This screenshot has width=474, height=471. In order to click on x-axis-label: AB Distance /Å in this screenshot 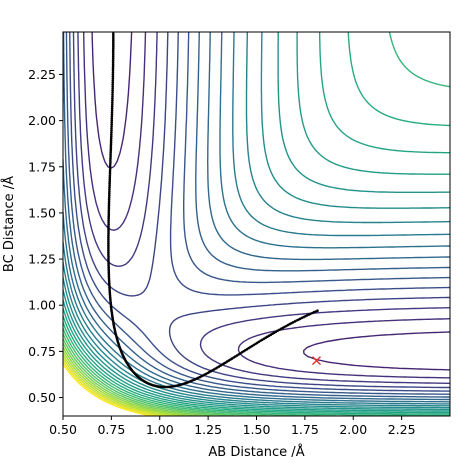, I will do `click(256, 452)`.